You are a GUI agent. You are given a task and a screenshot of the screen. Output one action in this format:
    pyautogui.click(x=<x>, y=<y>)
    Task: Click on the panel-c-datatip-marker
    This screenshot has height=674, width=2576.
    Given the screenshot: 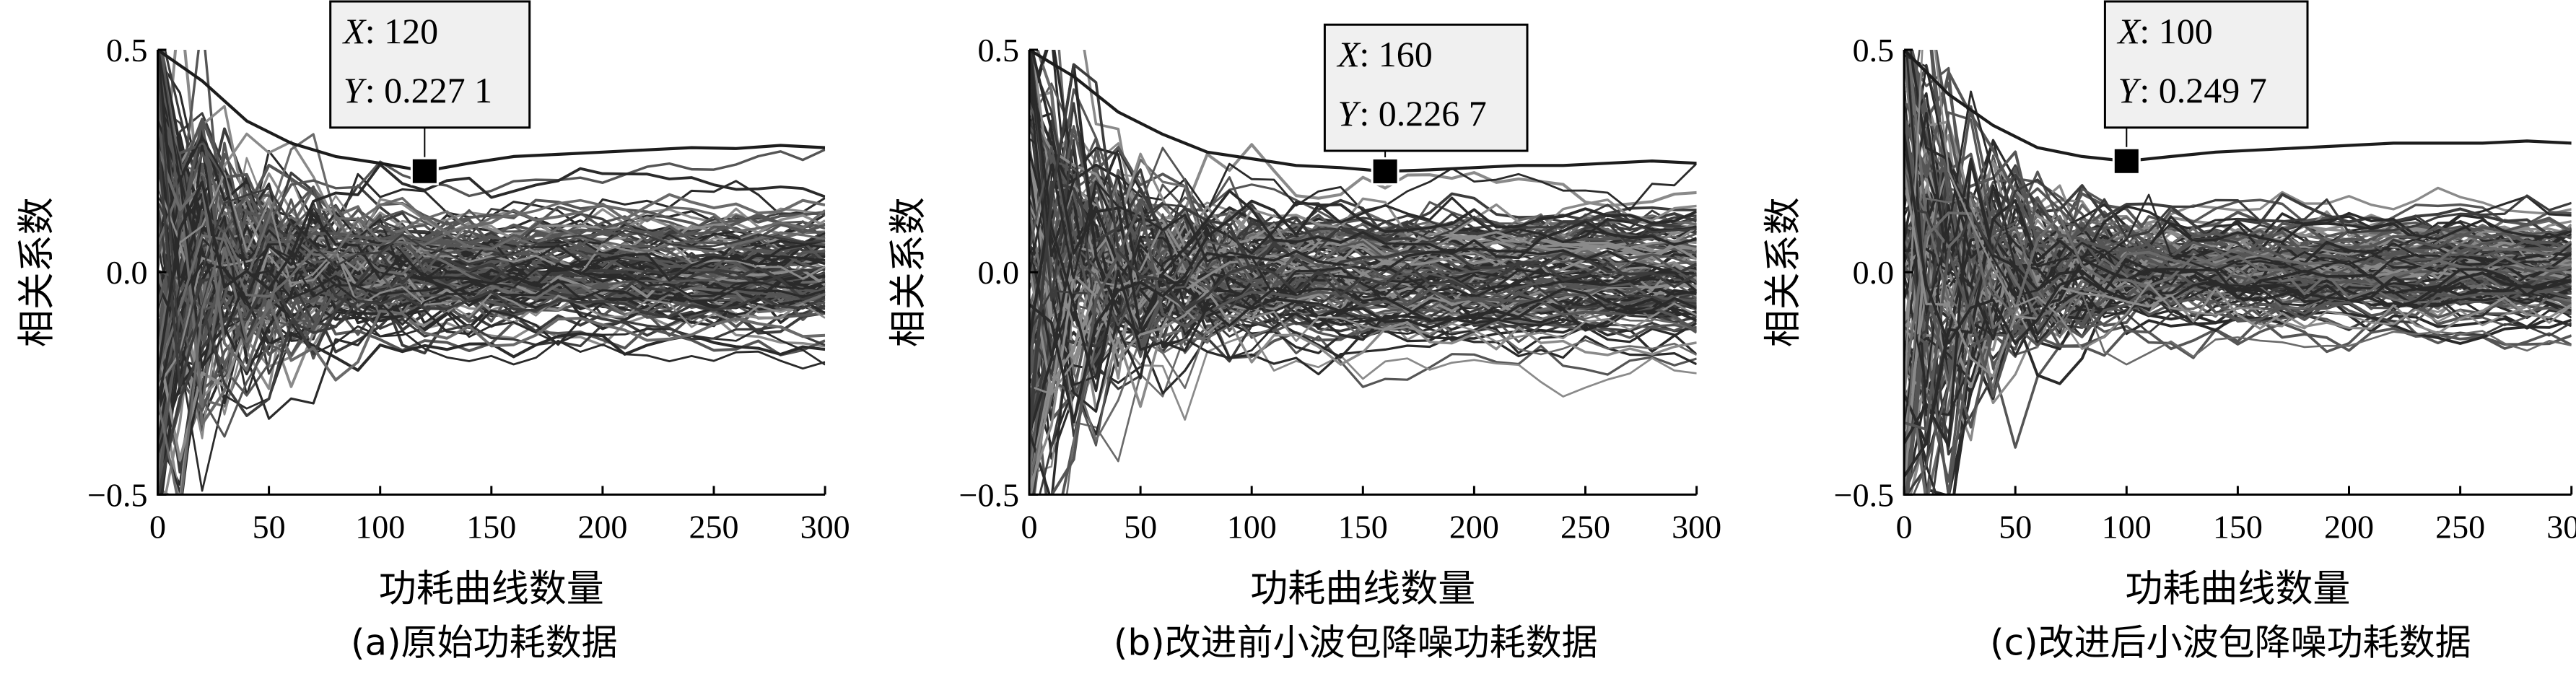 What is the action you would take?
    pyautogui.click(x=2126, y=160)
    